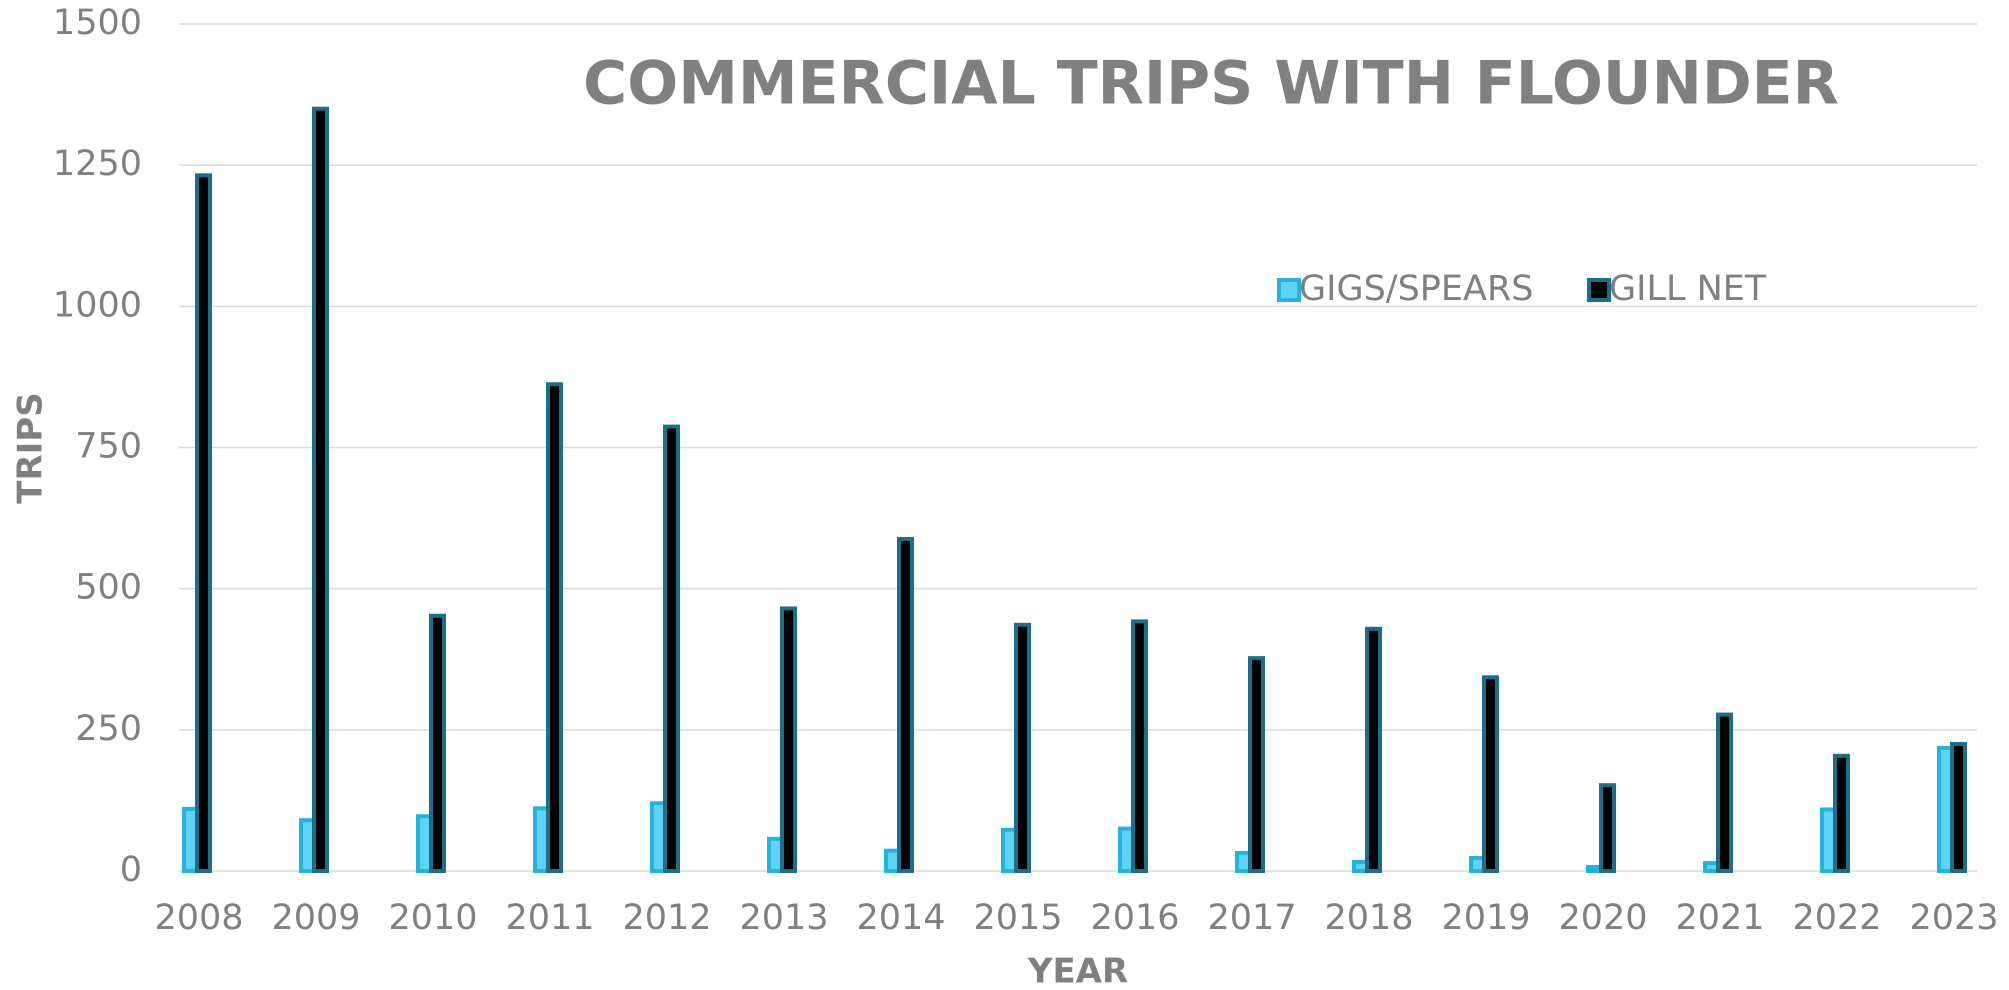  I want to click on x-tick-label: 2015, so click(1017, 918).